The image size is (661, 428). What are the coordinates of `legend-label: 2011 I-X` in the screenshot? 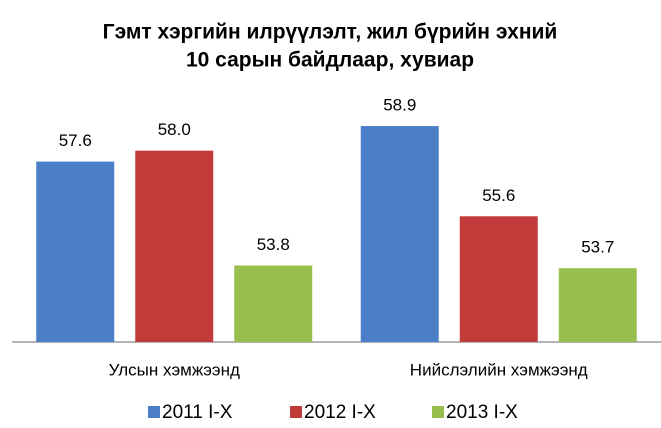 It's located at (197, 412).